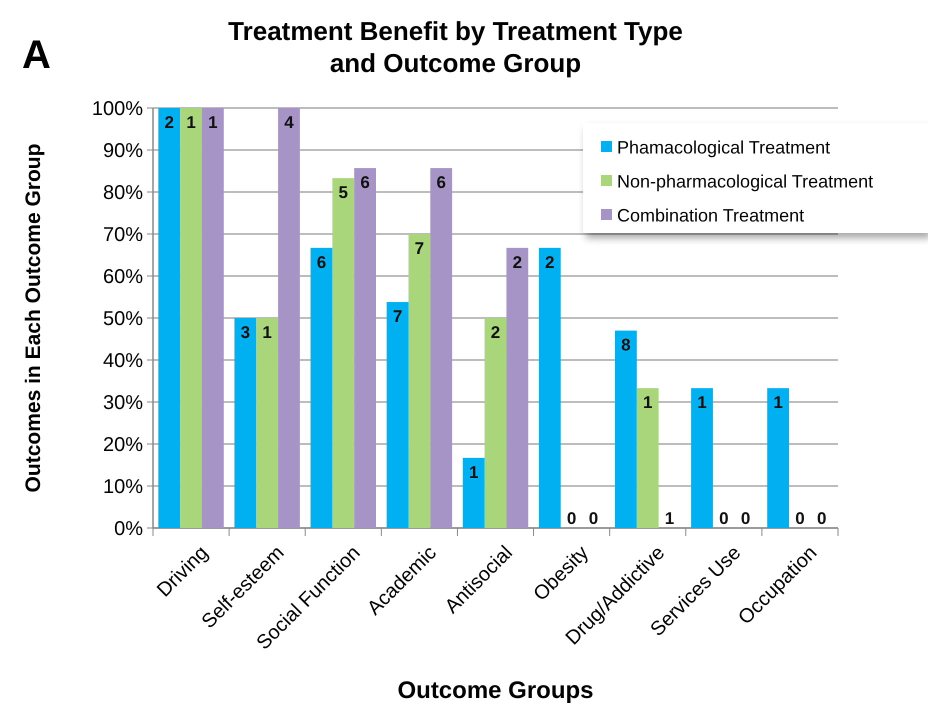  What do you see at coordinates (123, 193) in the screenshot?
I see `y-tick-label: 80%` at bounding box center [123, 193].